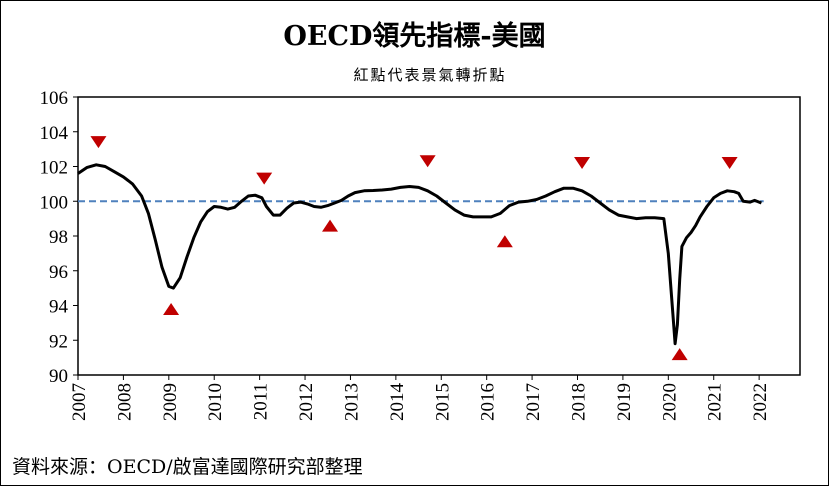 Image resolution: width=829 pixels, height=486 pixels. I want to click on x-tick-label: 2016, so click(488, 402).